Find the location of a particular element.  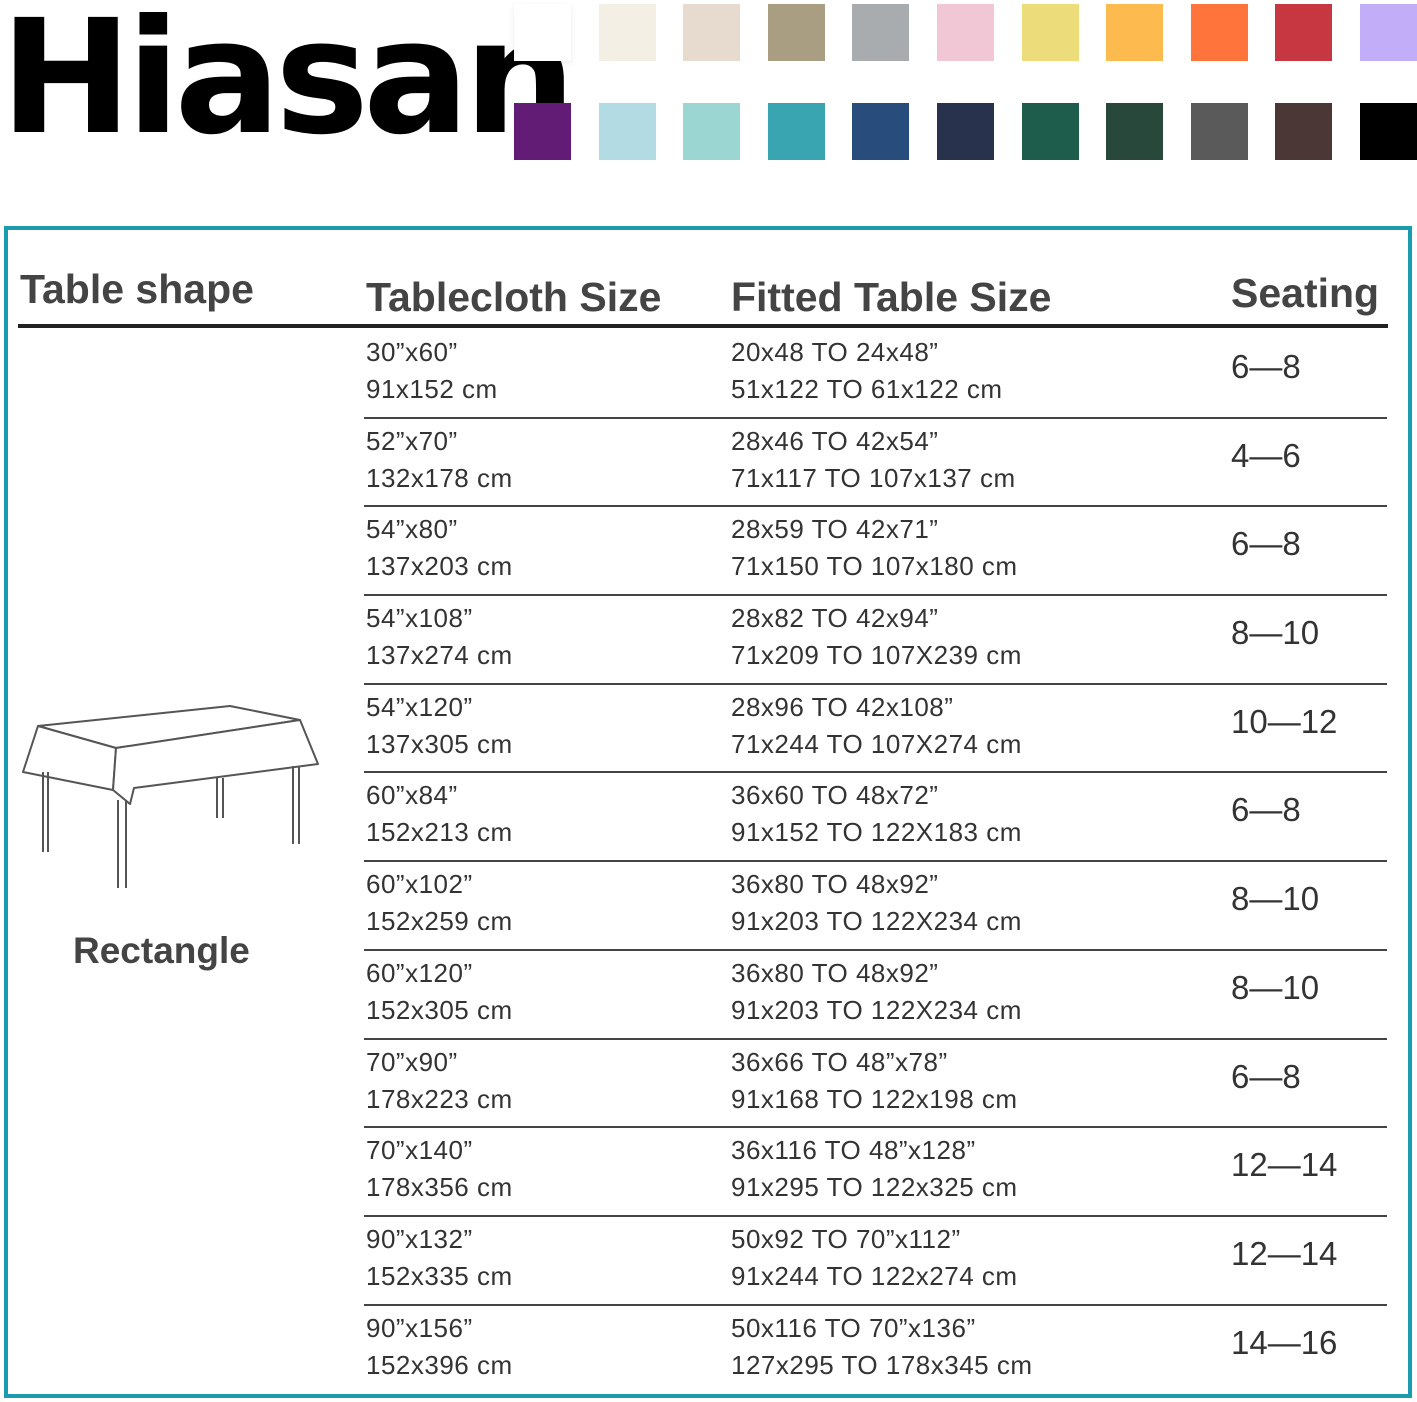

header-divider is located at coordinates (703, 326).